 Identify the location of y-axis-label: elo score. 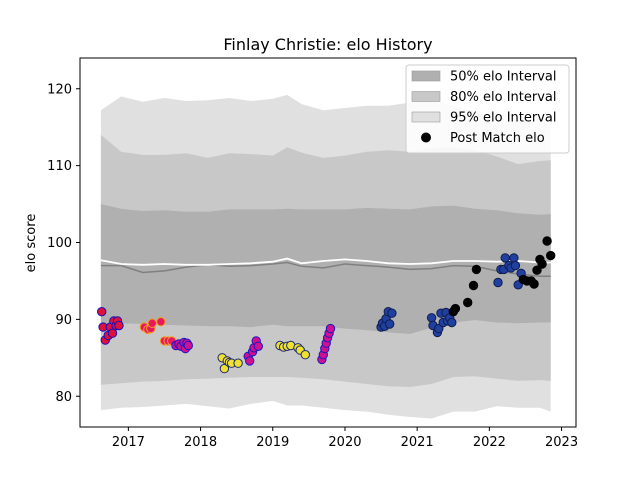
(31, 243).